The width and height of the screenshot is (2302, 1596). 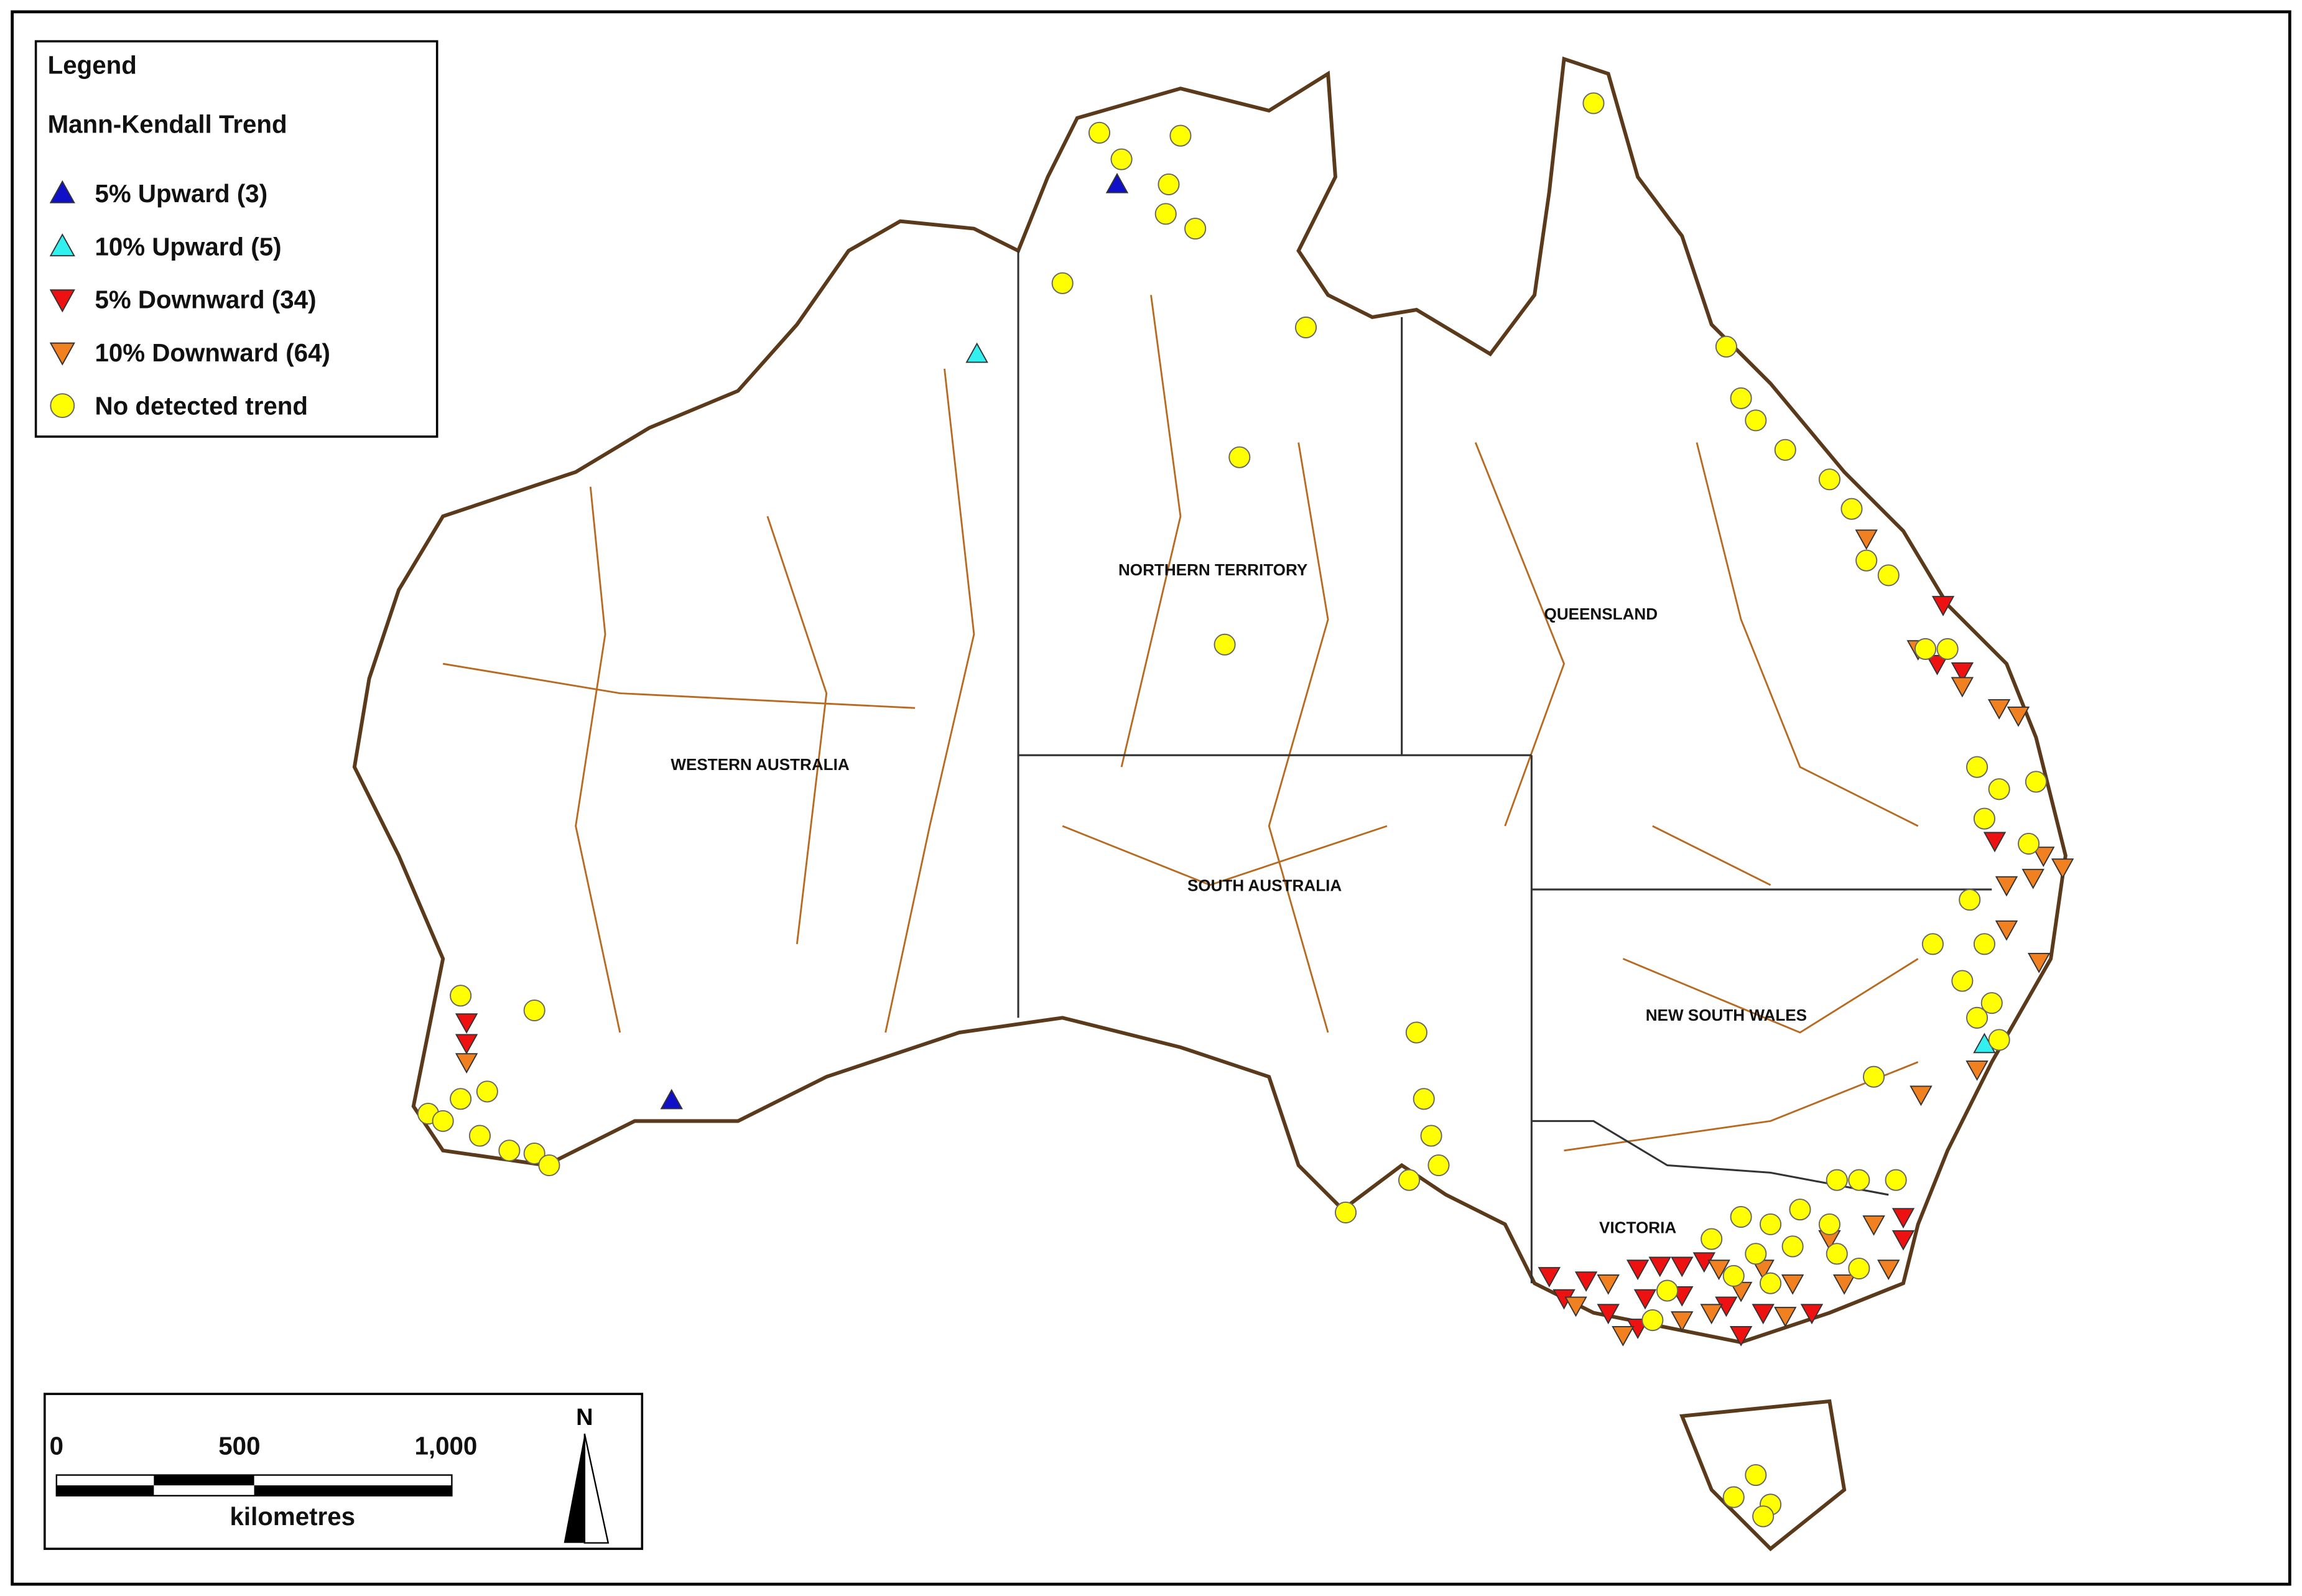 What do you see at coordinates (92, 66) in the screenshot?
I see `legend-title: Legend` at bounding box center [92, 66].